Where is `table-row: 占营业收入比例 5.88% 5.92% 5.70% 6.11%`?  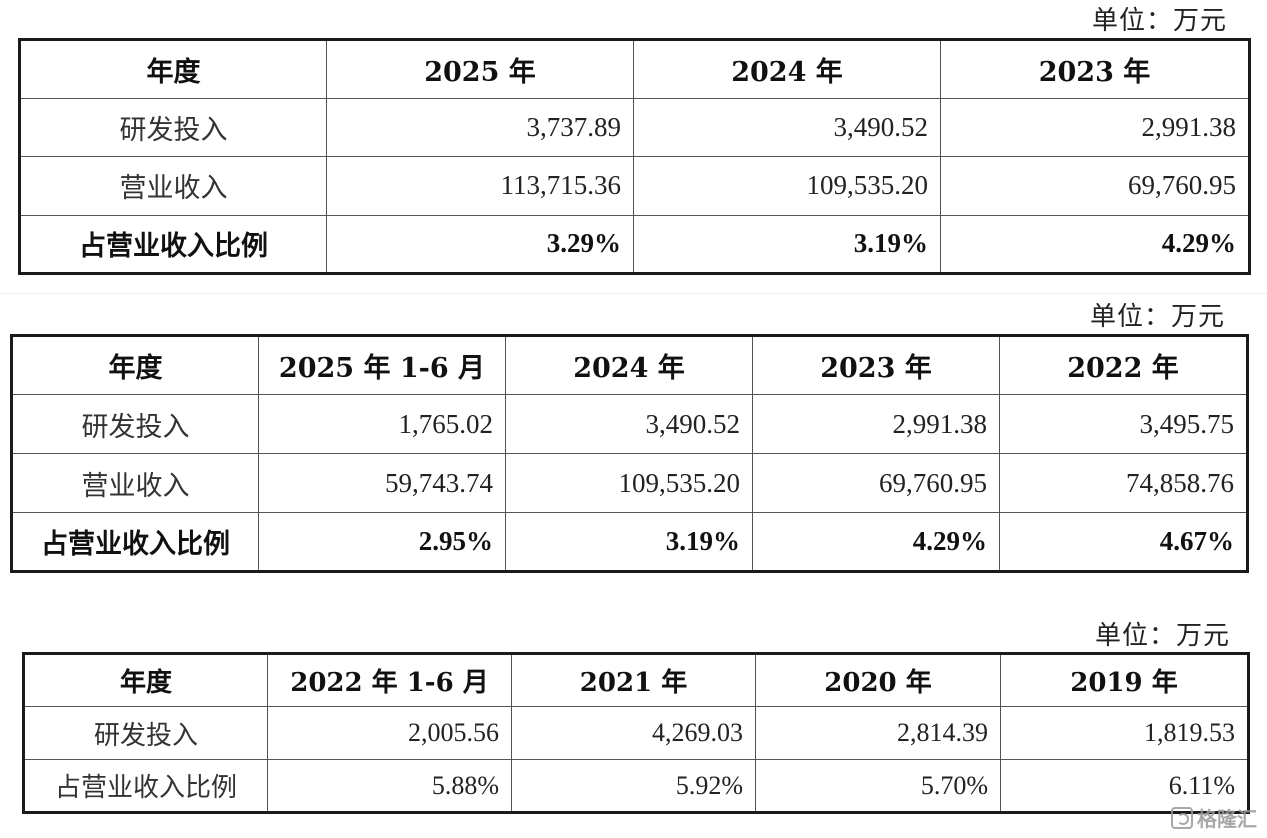 table-row: 占营业收入比例 5.88% 5.92% 5.70% 6.11% is located at coordinates (636, 786).